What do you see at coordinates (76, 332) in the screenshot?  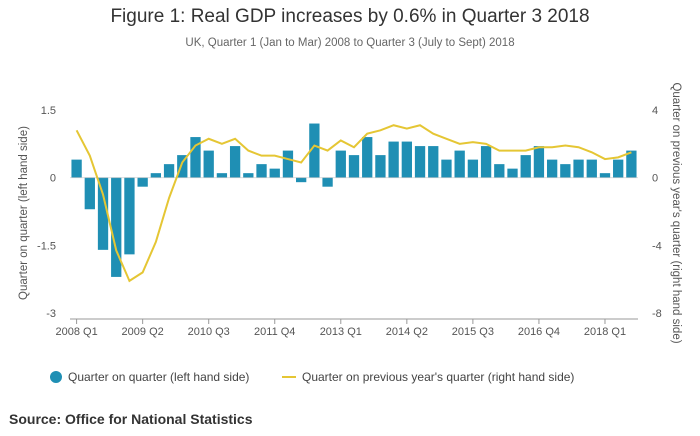 I see `x-tick-label: 2008 Q1` at bounding box center [76, 332].